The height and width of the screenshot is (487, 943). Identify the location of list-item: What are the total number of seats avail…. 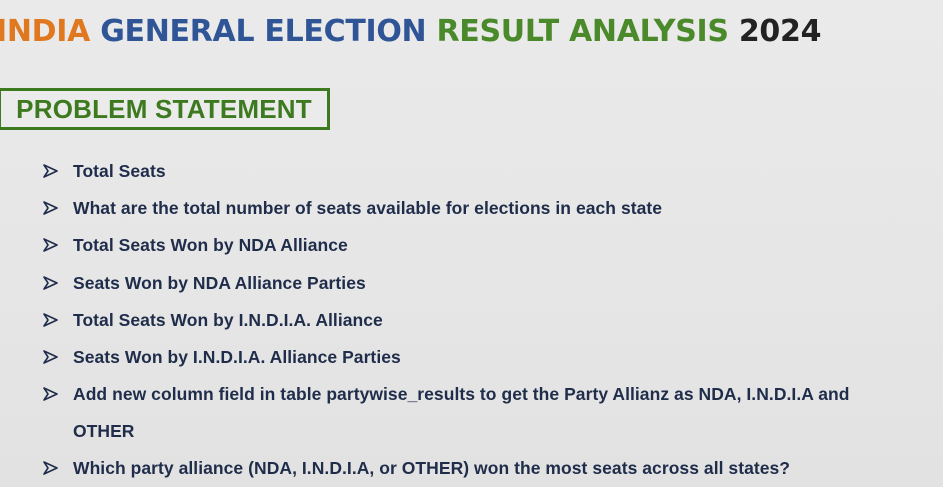
(352, 208).